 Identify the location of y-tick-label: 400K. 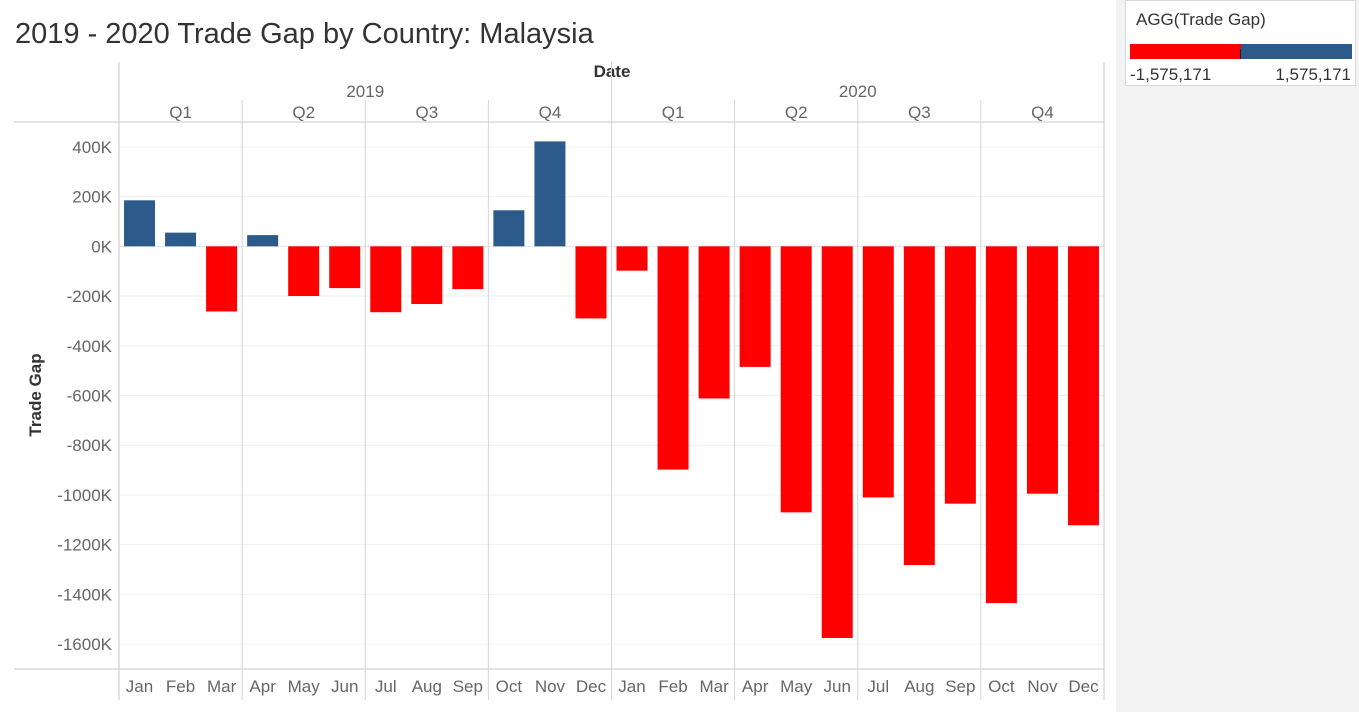
(92, 147).